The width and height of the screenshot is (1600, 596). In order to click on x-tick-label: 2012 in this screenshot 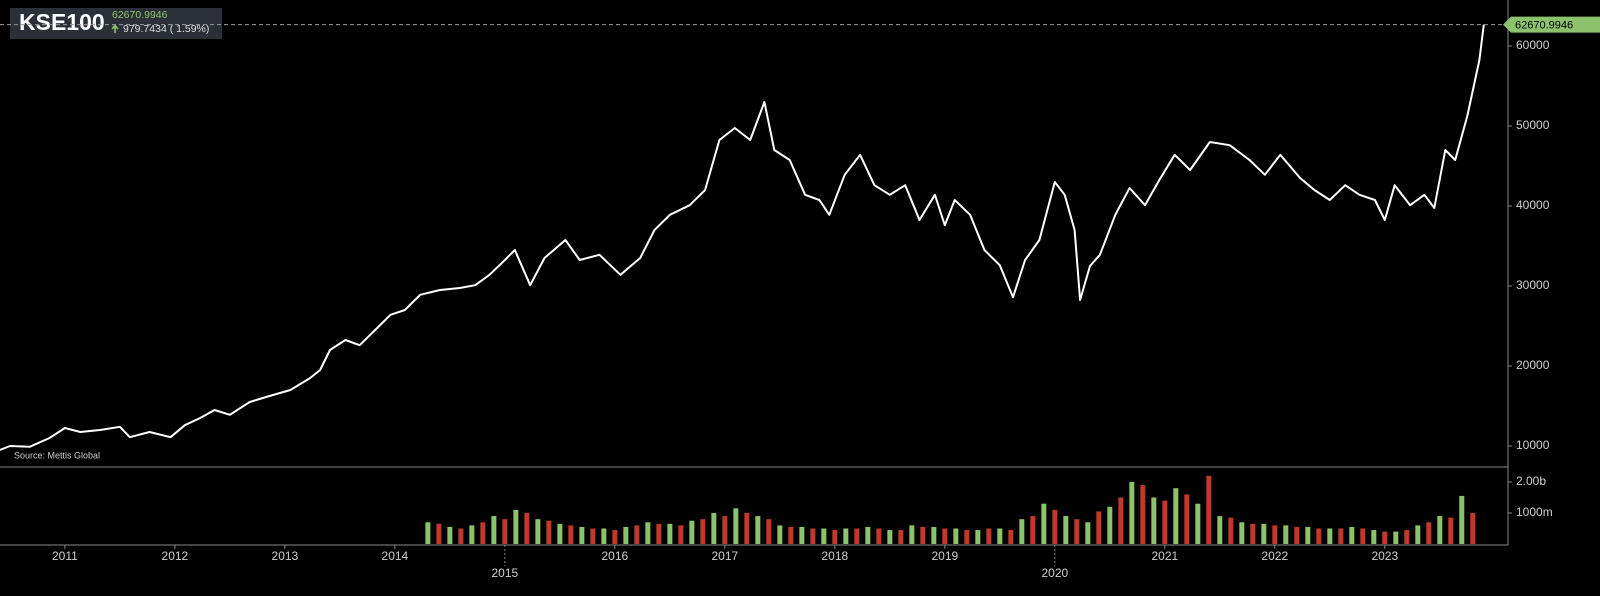, I will do `click(175, 556)`.